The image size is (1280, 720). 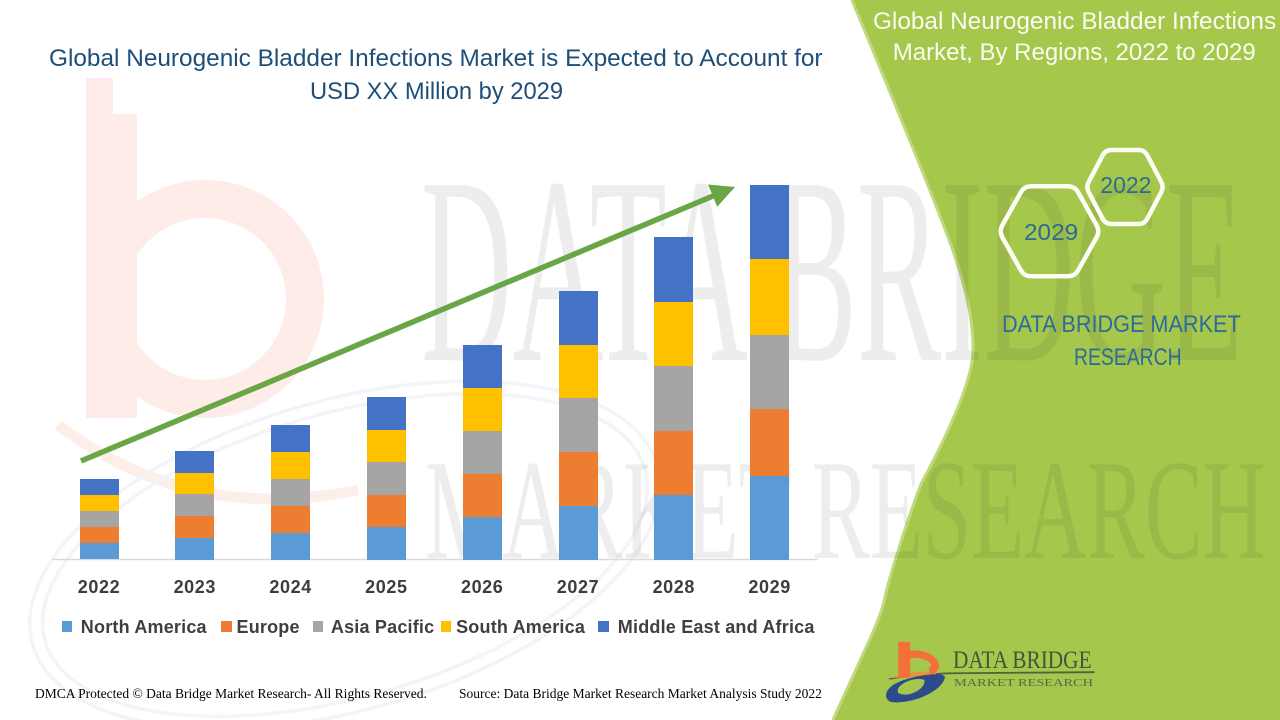 I want to click on svg-text: MARKET RESEARCH, so click(x=1023, y=683).